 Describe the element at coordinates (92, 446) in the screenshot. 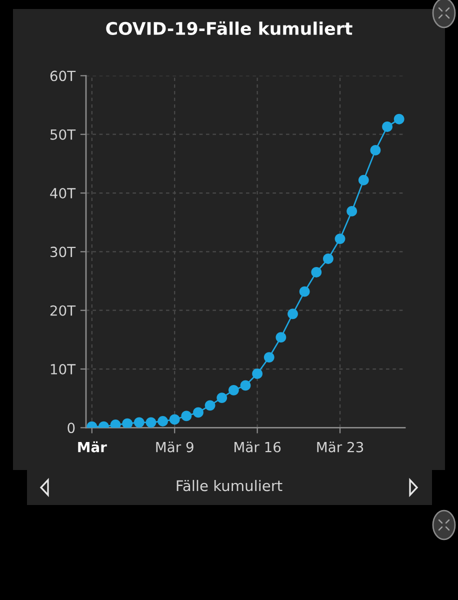

I see `x-tick-label: Mär` at that location.